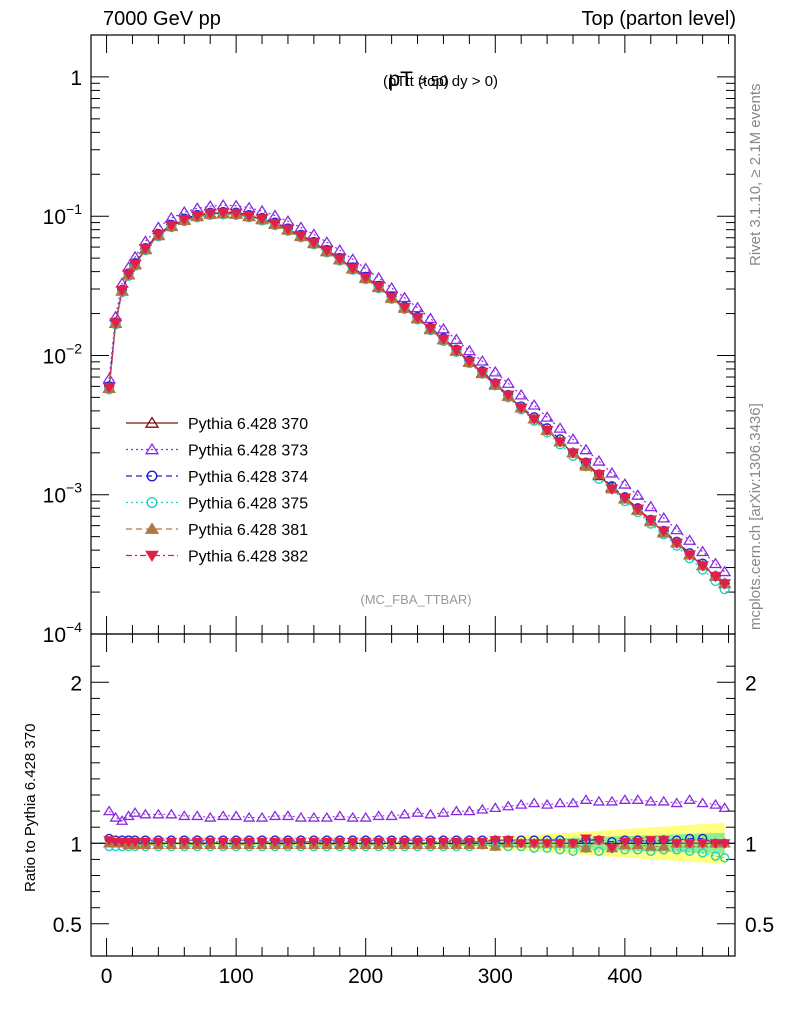 This screenshot has height=1024, width=786. Describe the element at coordinates (30, 807) in the screenshot. I see `ratio-y-axis-label: Ratio to Pythia 6.428 370` at that location.